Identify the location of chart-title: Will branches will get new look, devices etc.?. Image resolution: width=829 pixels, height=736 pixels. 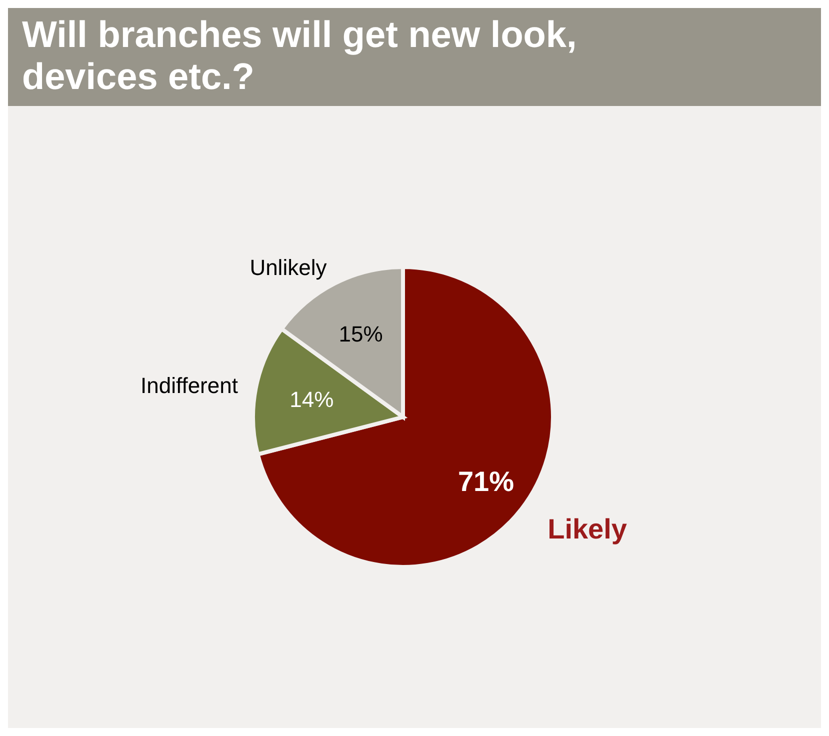
(300, 56).